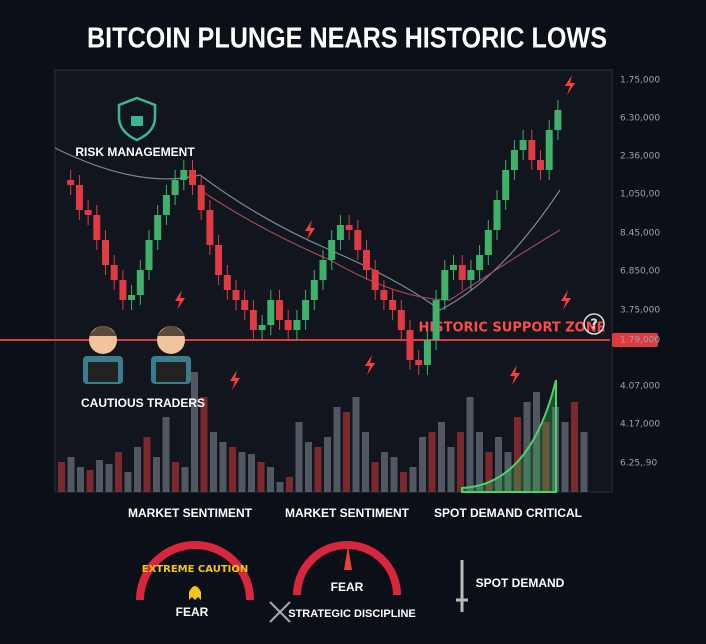 This screenshot has height=644, width=706. I want to click on shield-icon, so click(137, 119).